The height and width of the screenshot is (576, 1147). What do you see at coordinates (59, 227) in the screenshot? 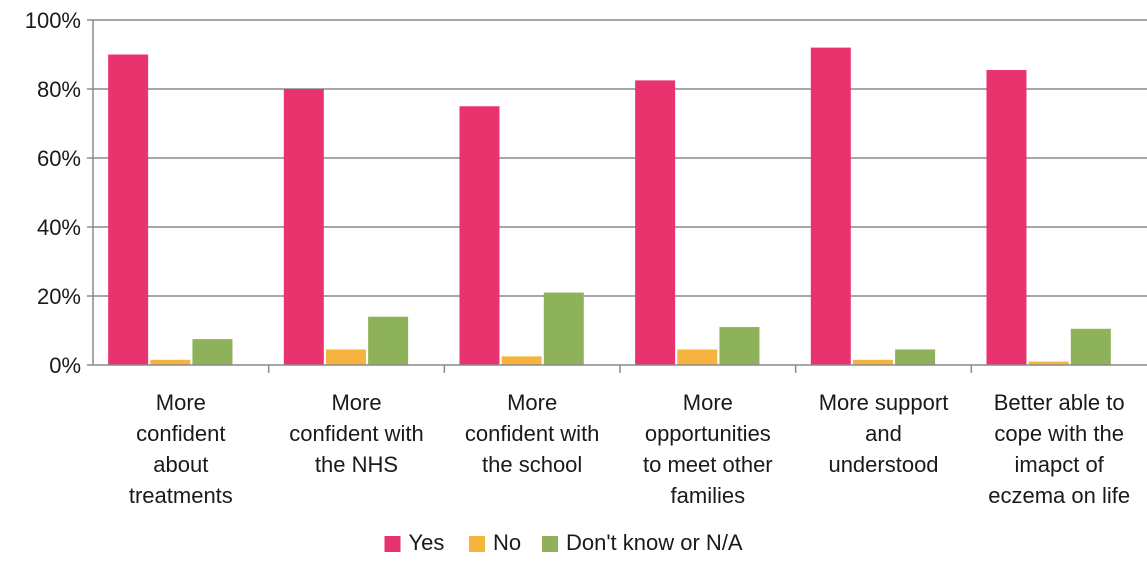
I see `y-tick-label: 40%` at bounding box center [59, 227].